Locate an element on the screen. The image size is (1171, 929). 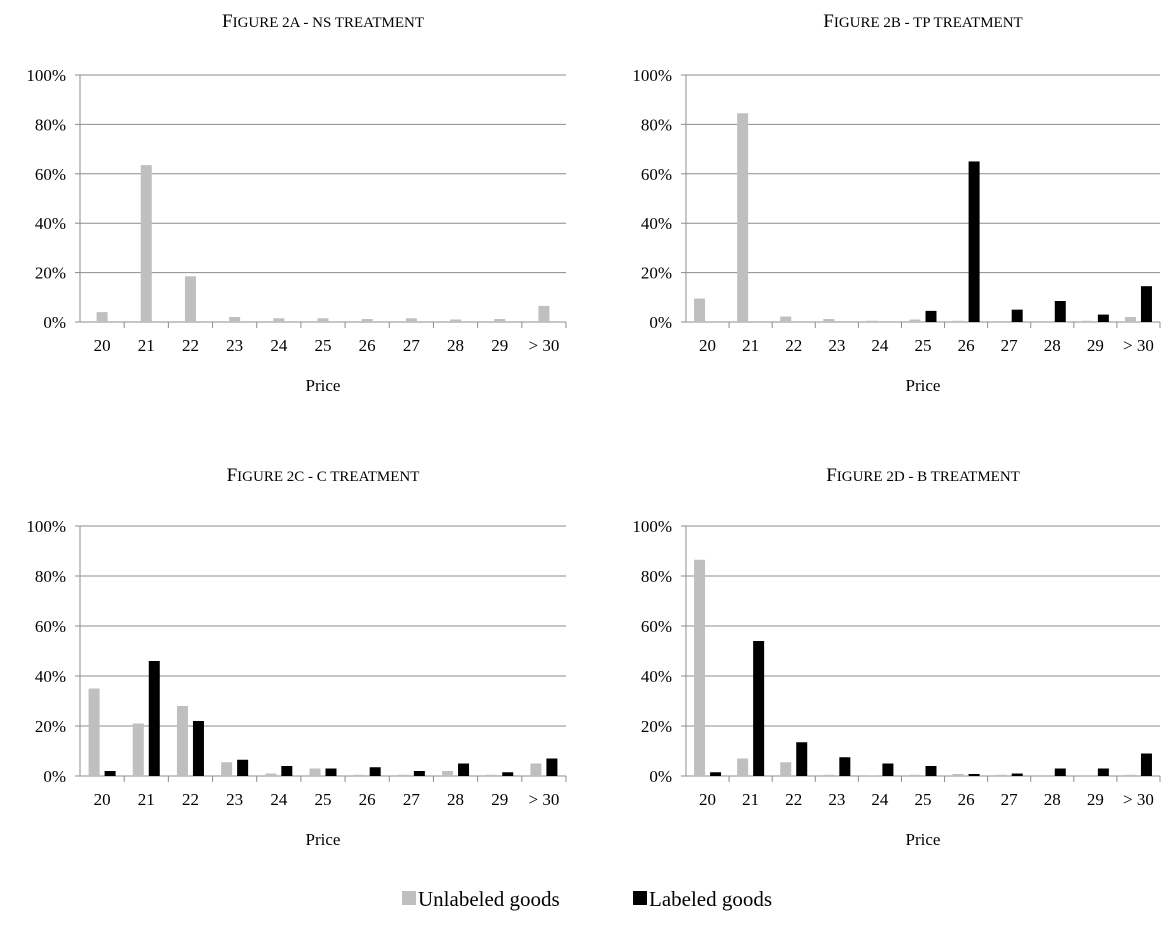
chart-title-rest: IGURE 2B - TP TREATMENT is located at coordinates (928, 23).